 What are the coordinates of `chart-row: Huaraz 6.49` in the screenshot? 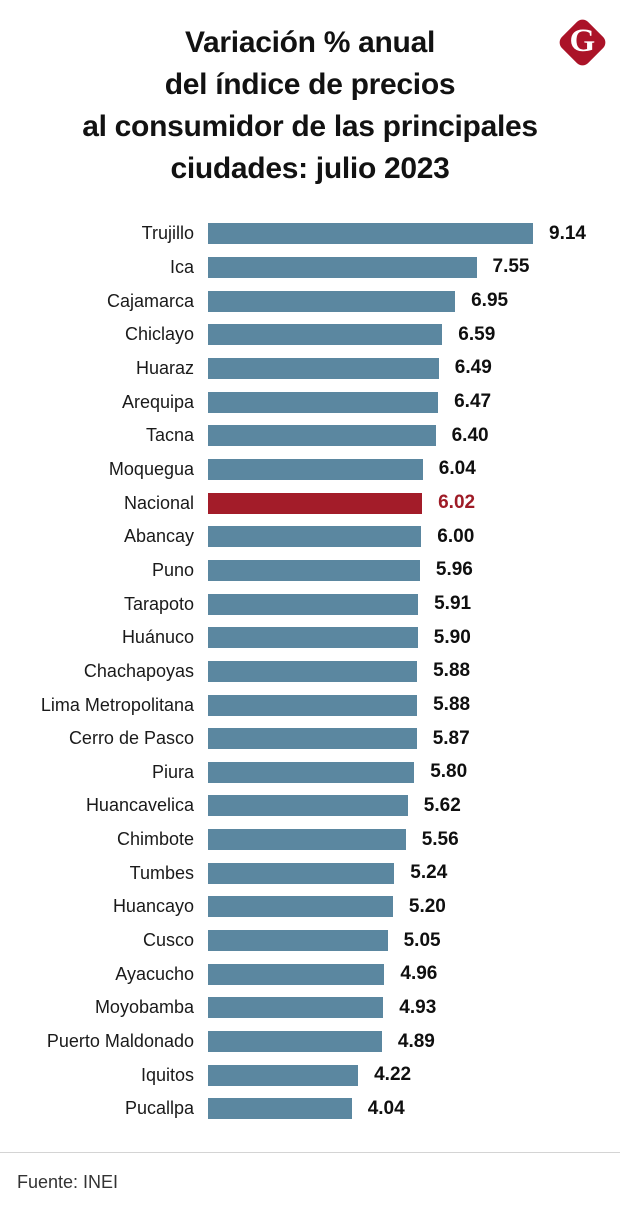 It's located at (310, 369).